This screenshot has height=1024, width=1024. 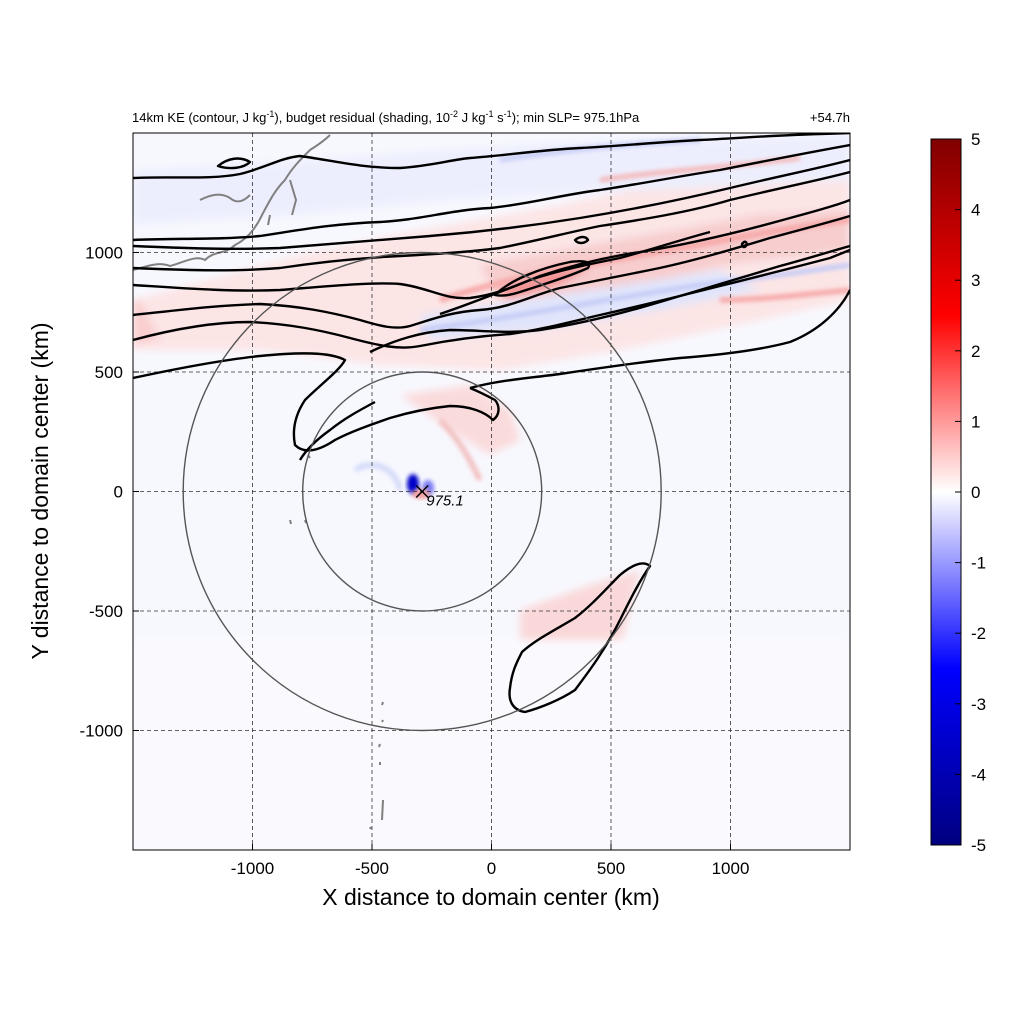 I want to click on colorbar-tick-label: -5, so click(x=978, y=845).